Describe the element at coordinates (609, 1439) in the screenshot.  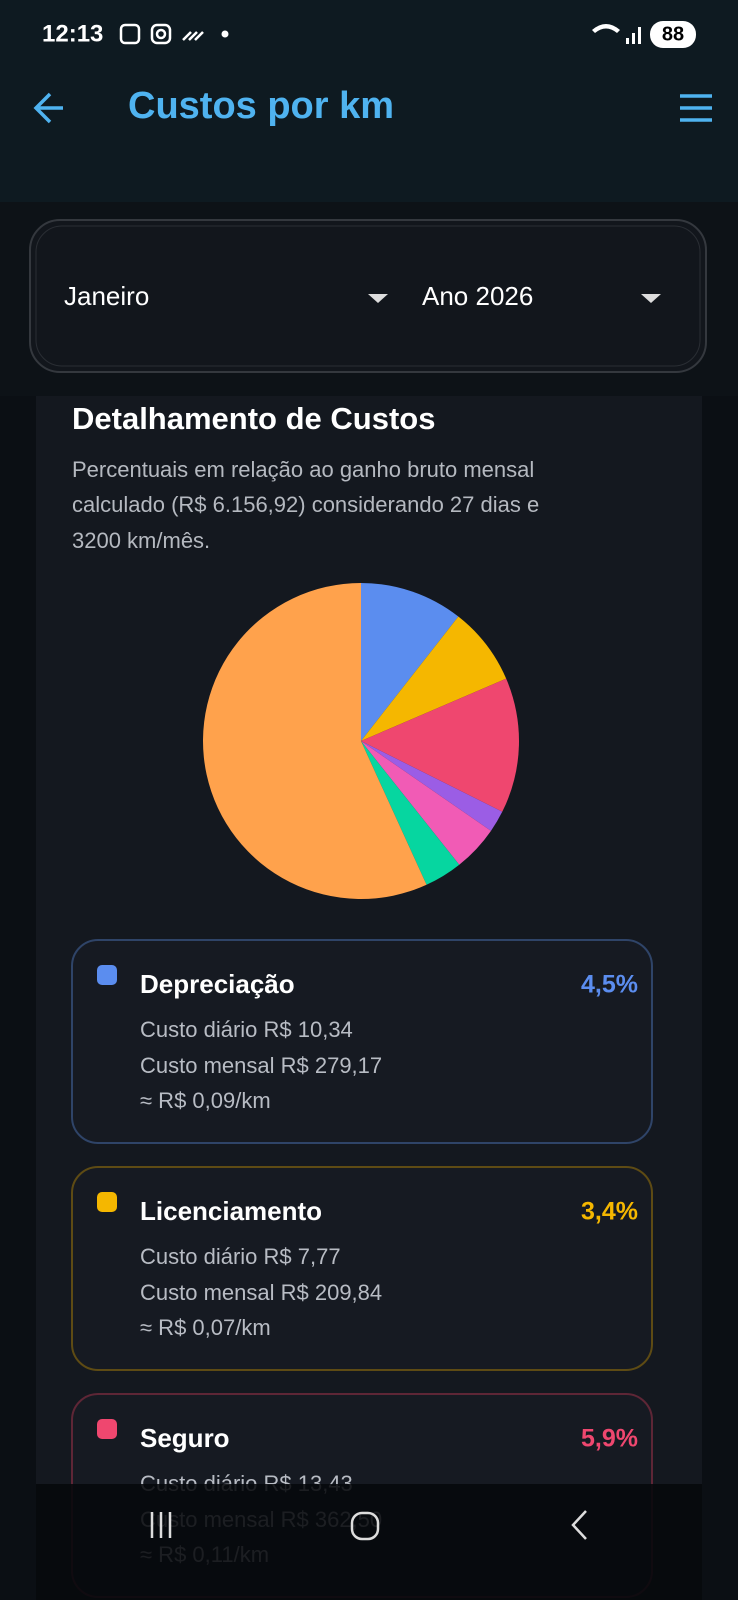
I see `cost-percent: 5,9%` at that location.